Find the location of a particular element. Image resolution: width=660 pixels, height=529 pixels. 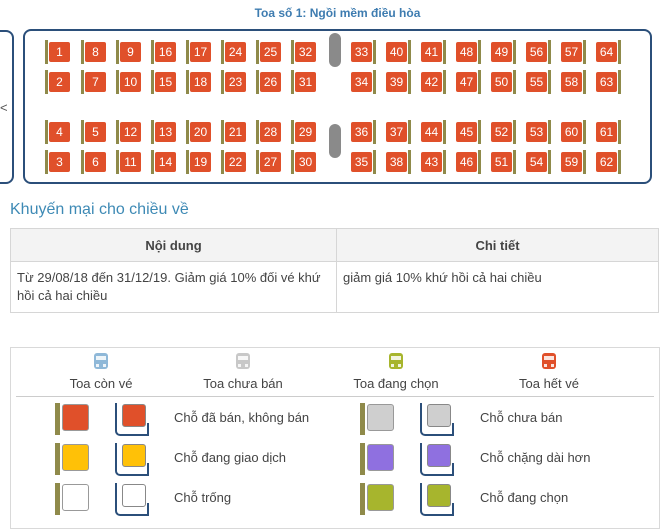

seat-53: 53 is located at coordinates (538, 132).